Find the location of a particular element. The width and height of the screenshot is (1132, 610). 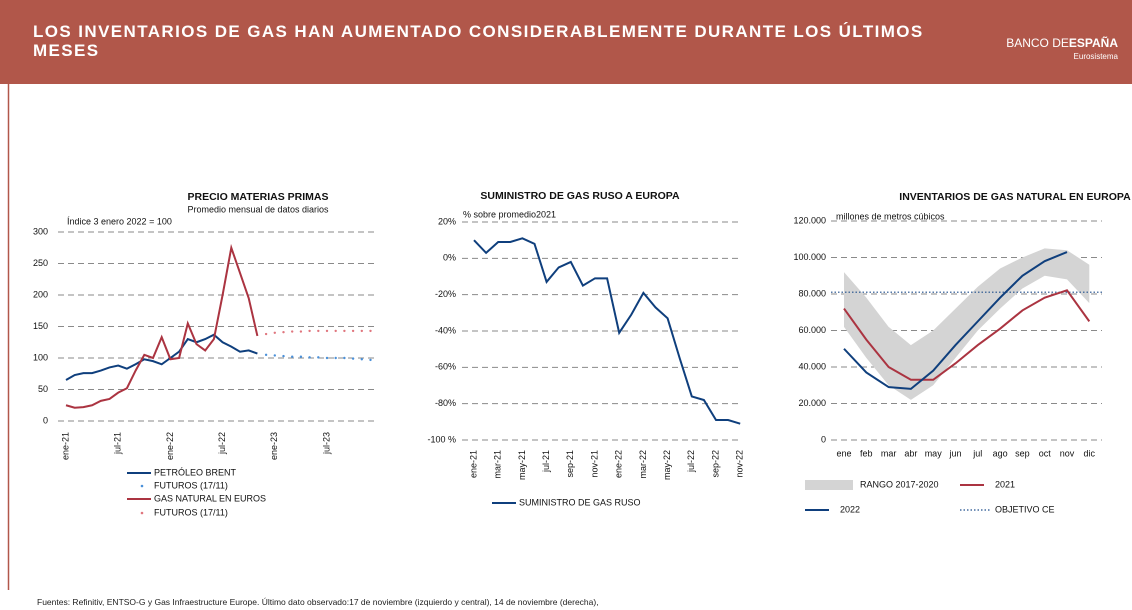

logo-sub: Eurosistema is located at coordinates (1095, 56).